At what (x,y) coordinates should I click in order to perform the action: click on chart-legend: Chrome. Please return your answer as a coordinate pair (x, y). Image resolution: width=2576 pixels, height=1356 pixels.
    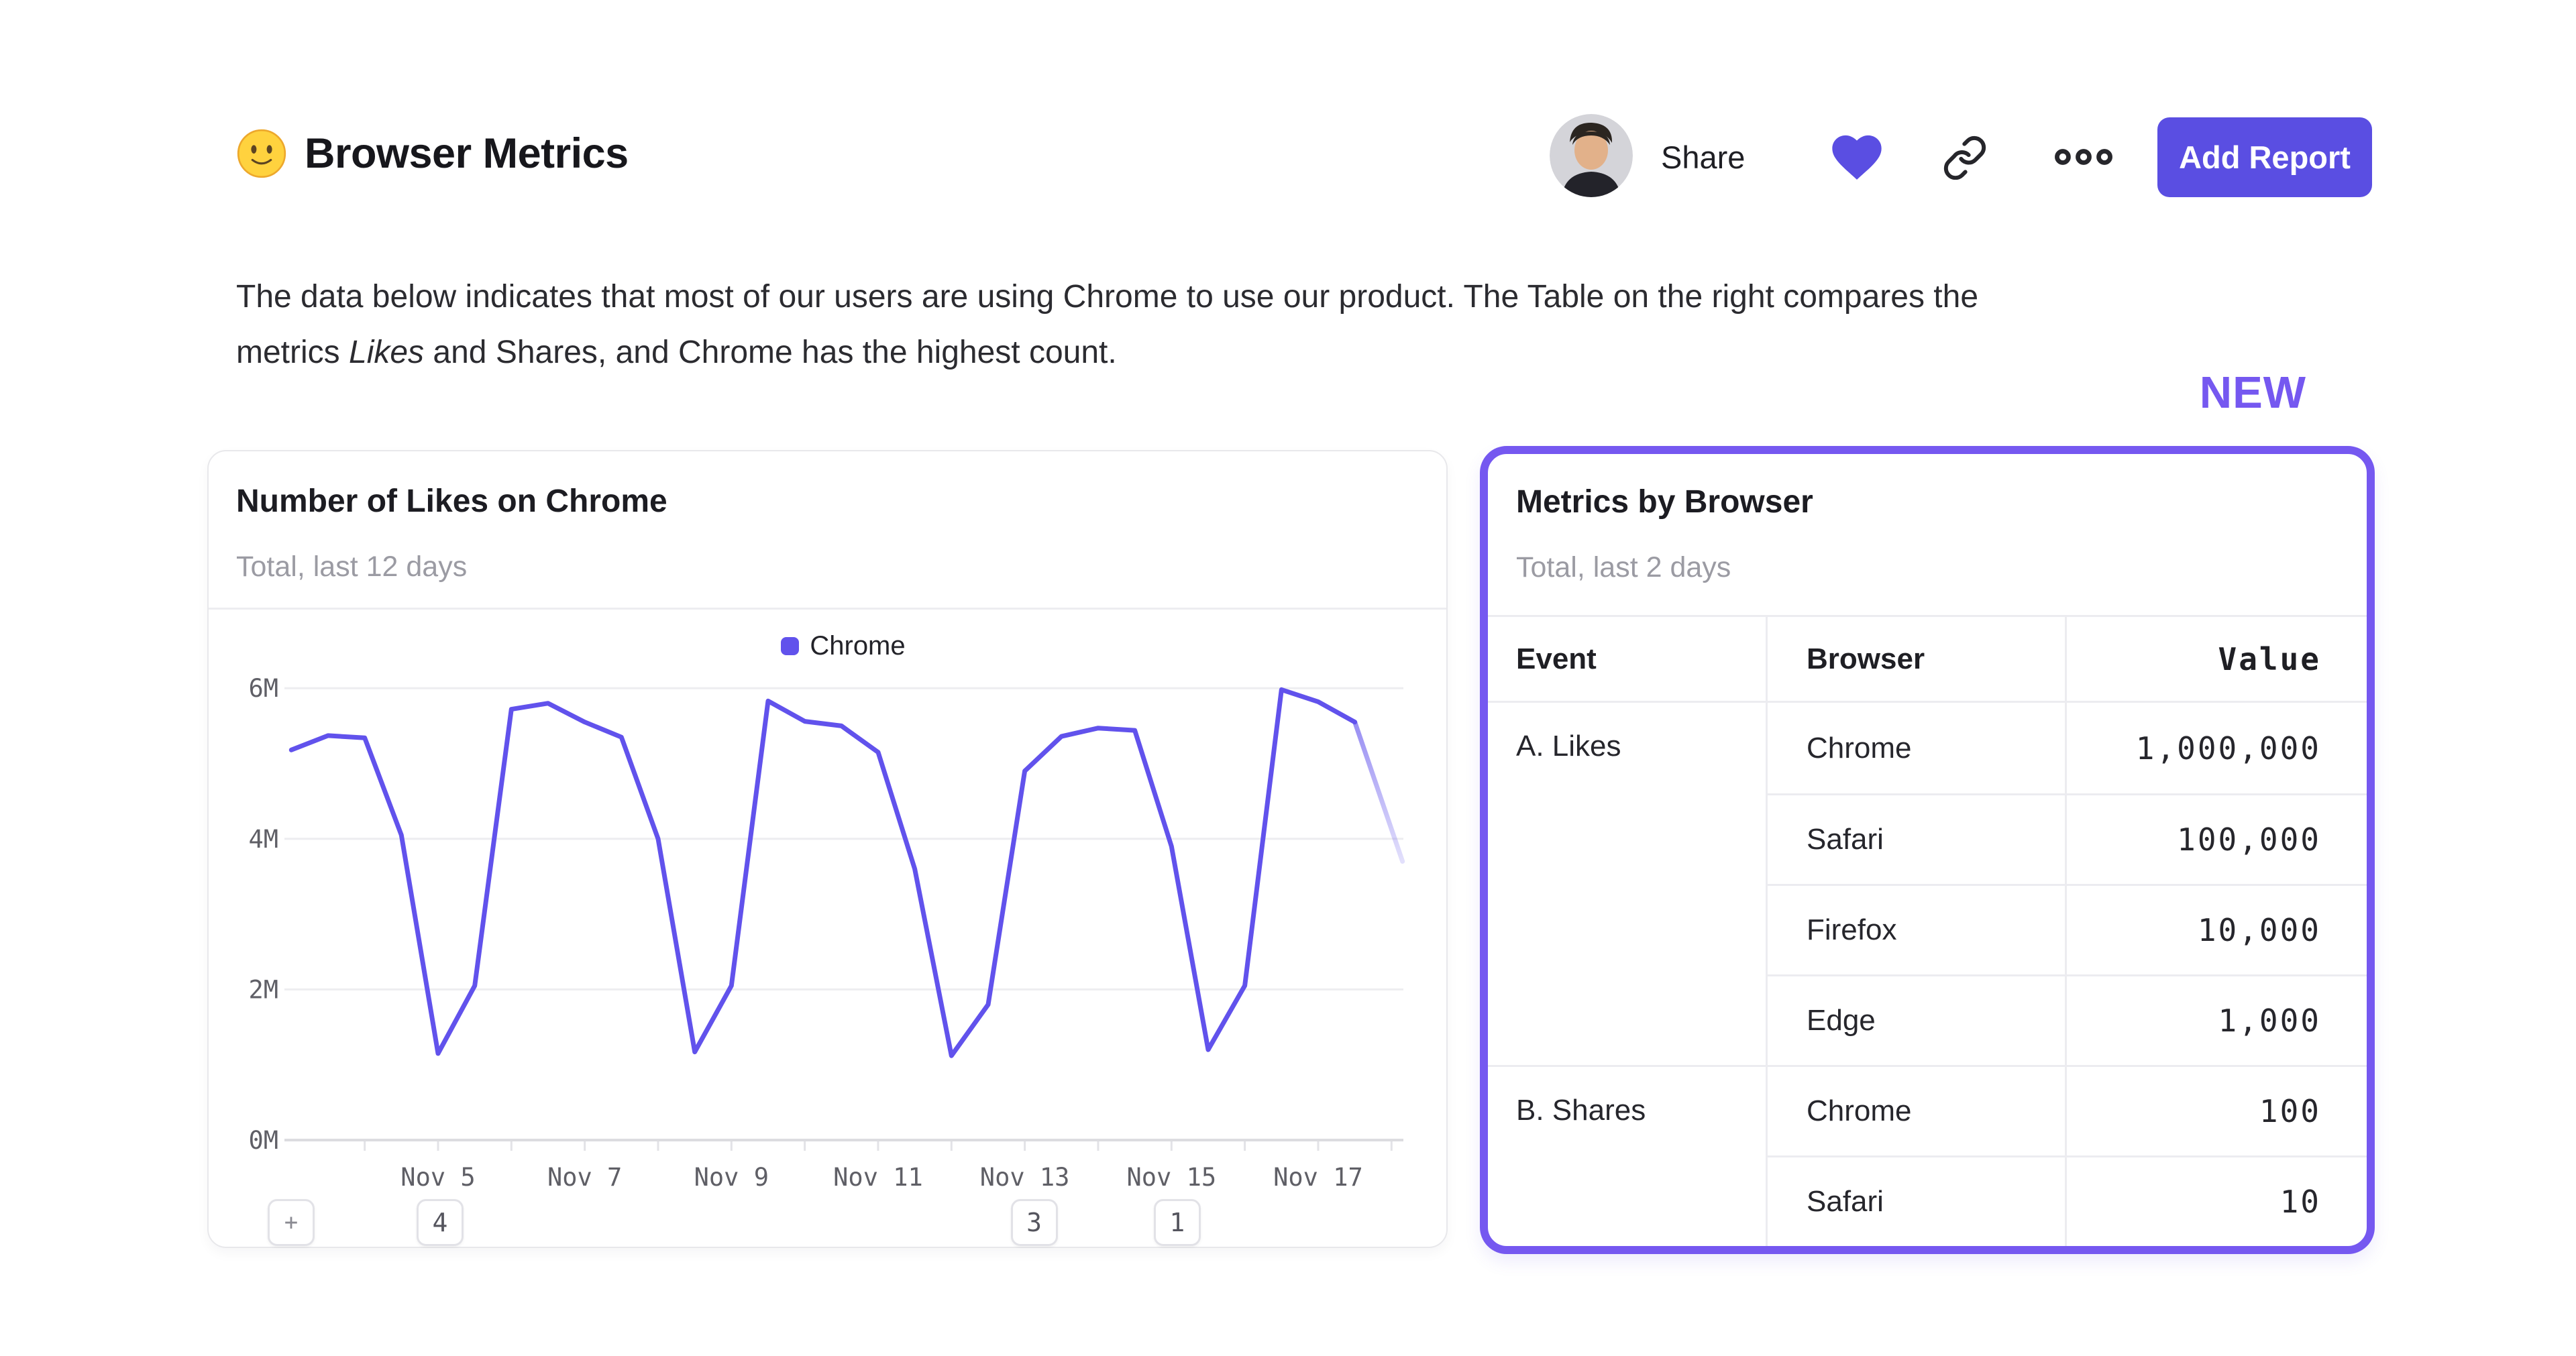
    Looking at the image, I should click on (843, 646).